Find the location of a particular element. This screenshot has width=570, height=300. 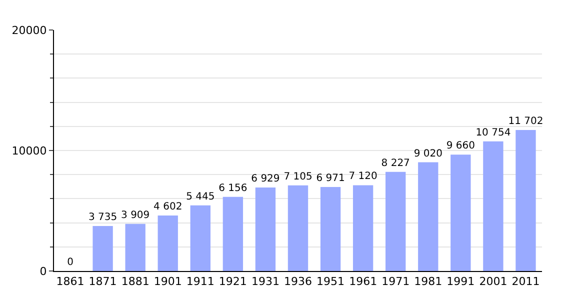

x-tick-label: 1861 is located at coordinates (70, 281).